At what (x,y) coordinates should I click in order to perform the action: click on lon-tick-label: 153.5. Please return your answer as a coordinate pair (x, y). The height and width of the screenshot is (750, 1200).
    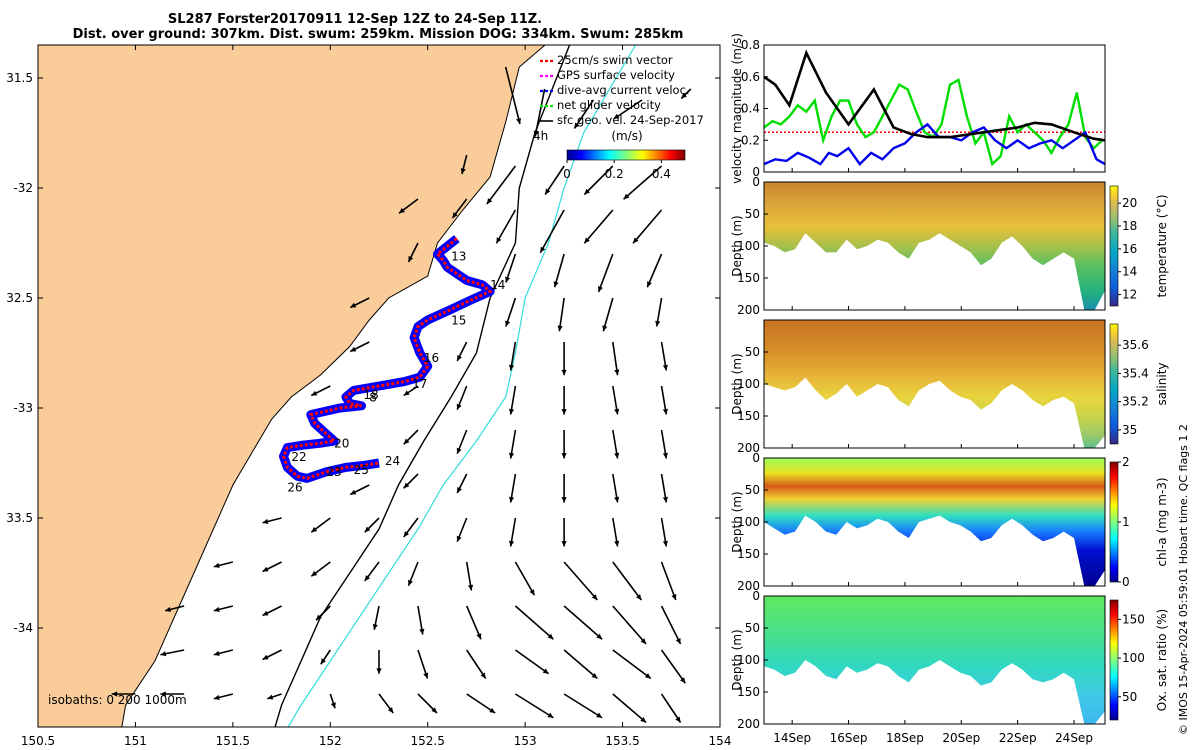
    Looking at the image, I should click on (622, 741).